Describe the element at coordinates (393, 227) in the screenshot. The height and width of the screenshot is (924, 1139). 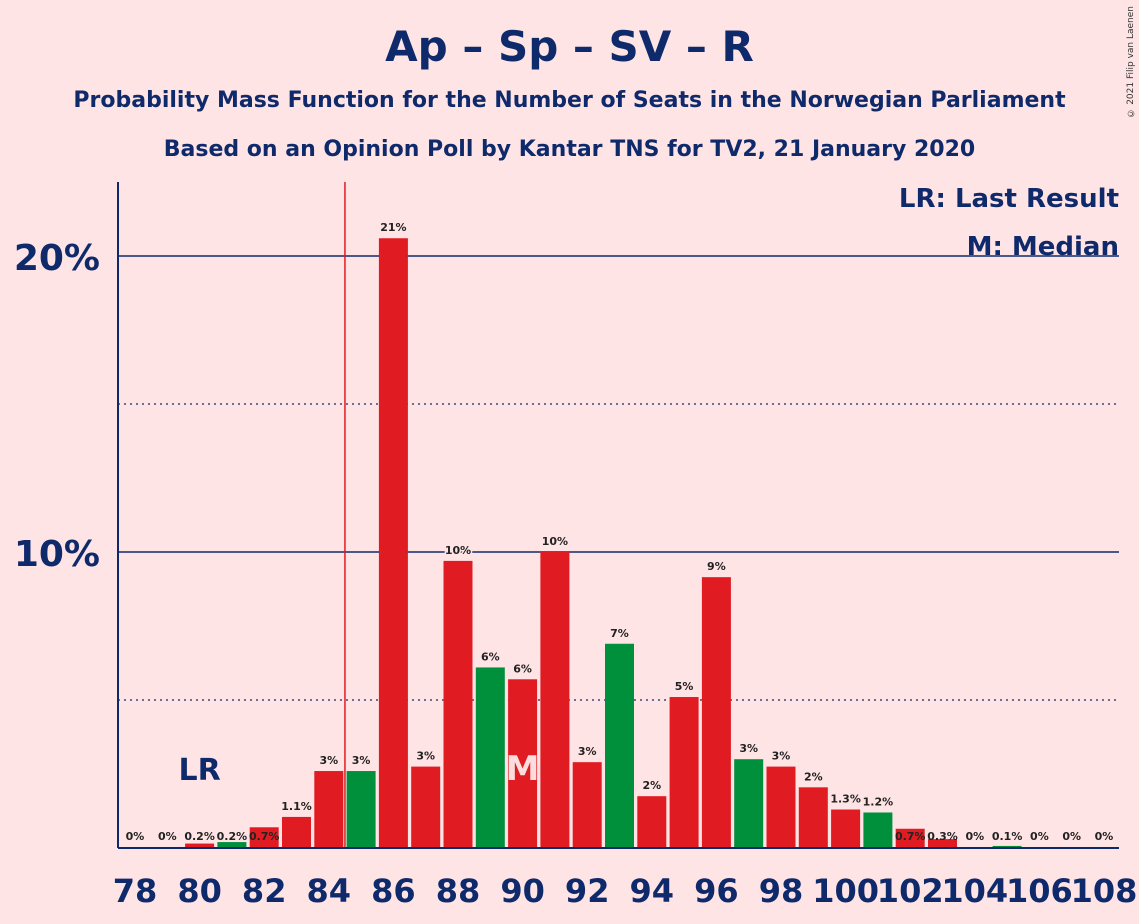
I see `value-label-seat-86: 21%` at that location.